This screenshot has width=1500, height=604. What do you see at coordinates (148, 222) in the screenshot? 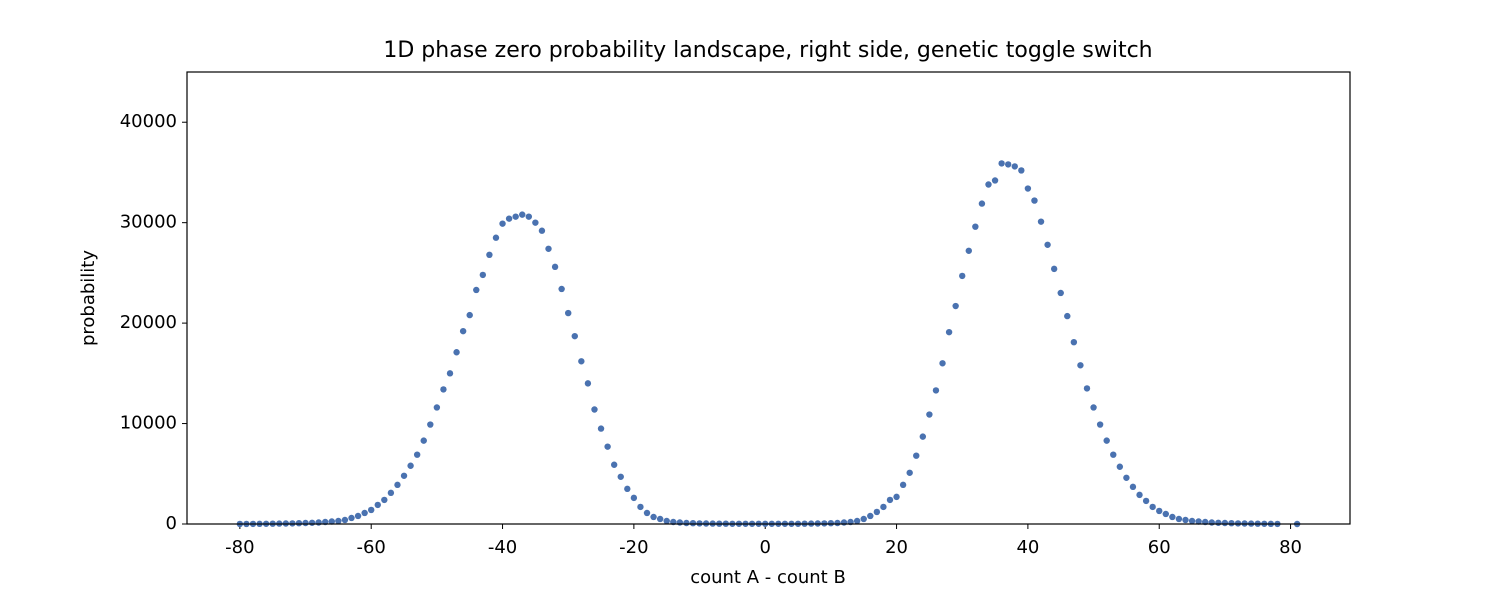
I see `y-tick-label: 30000` at bounding box center [148, 222].